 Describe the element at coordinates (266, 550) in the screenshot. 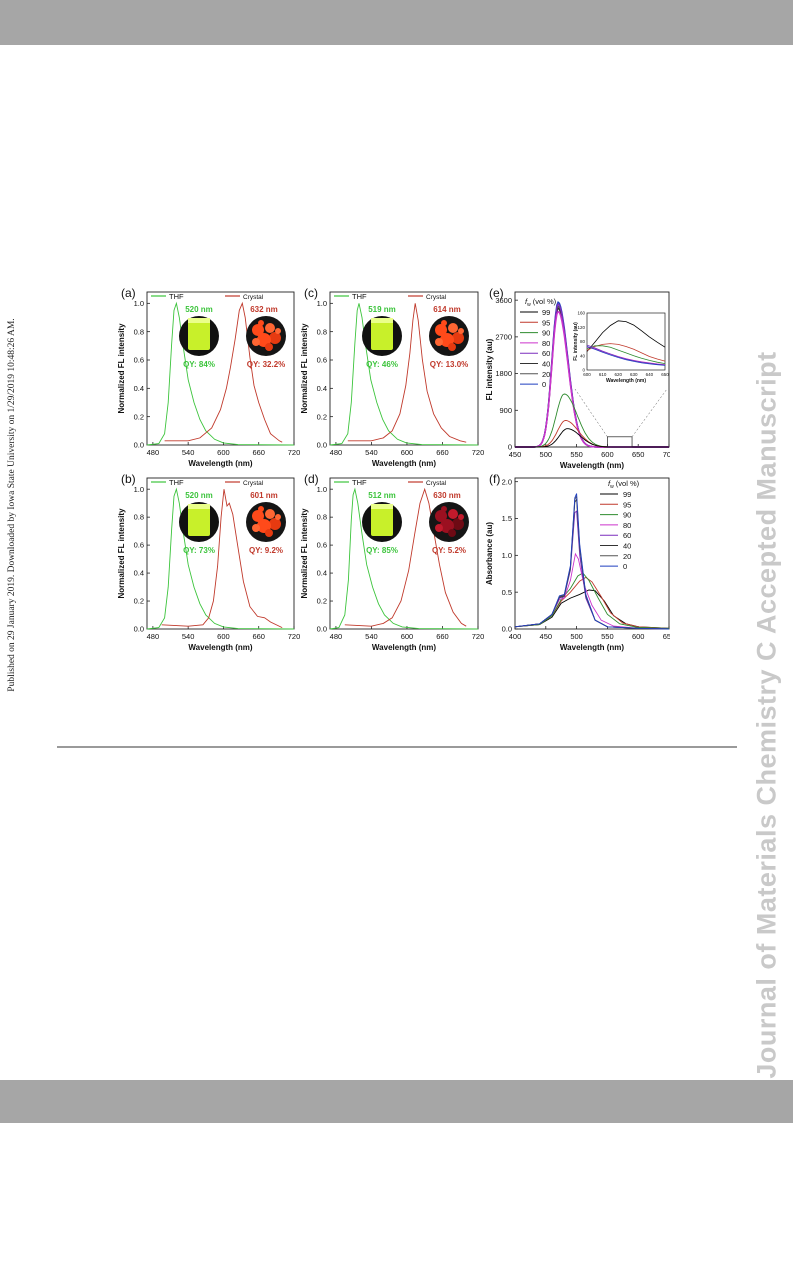

I see `panel-b-crystal-qy-label: QY: 9.2%` at that location.